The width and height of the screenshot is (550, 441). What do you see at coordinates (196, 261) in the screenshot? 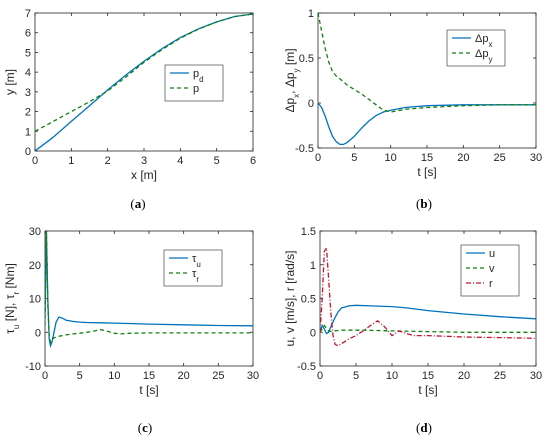
I see `legend-entry: τu` at bounding box center [196, 261].